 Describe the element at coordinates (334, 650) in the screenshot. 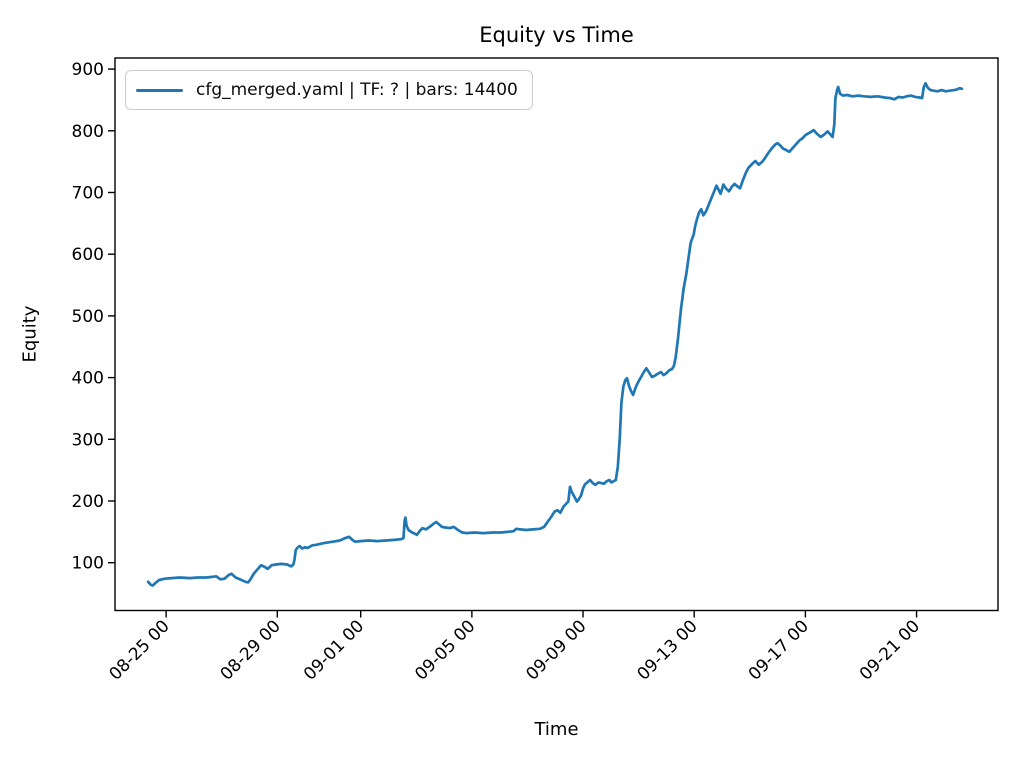

I see `x-tick-label: 09-01 00` at that location.